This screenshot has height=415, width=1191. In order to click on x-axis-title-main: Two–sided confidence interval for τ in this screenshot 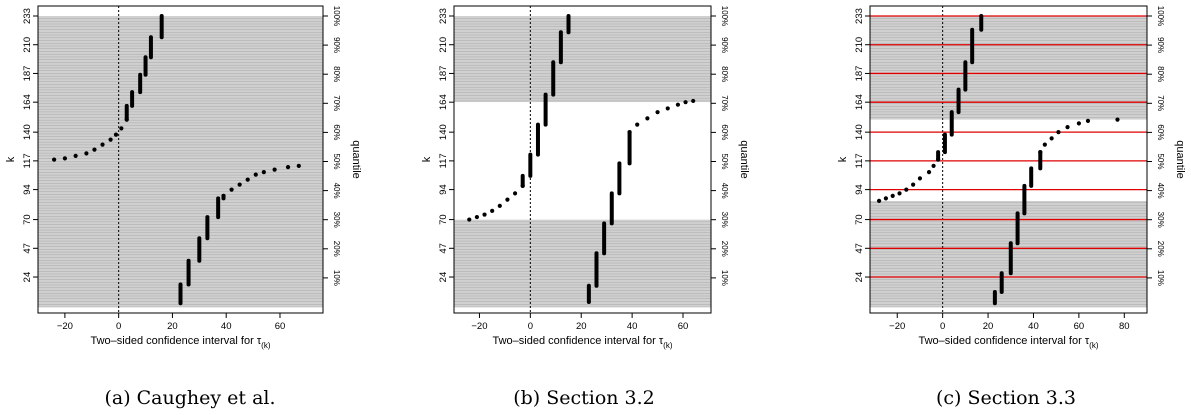, I will do `click(176, 341)`.